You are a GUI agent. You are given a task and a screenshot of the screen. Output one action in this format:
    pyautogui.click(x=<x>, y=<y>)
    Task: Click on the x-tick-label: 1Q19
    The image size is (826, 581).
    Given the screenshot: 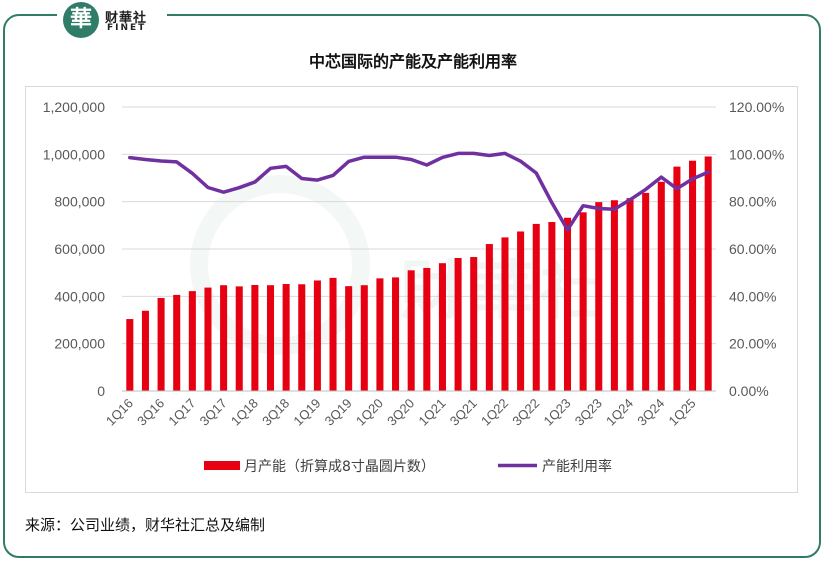 What is the action you would take?
    pyautogui.click(x=306, y=412)
    